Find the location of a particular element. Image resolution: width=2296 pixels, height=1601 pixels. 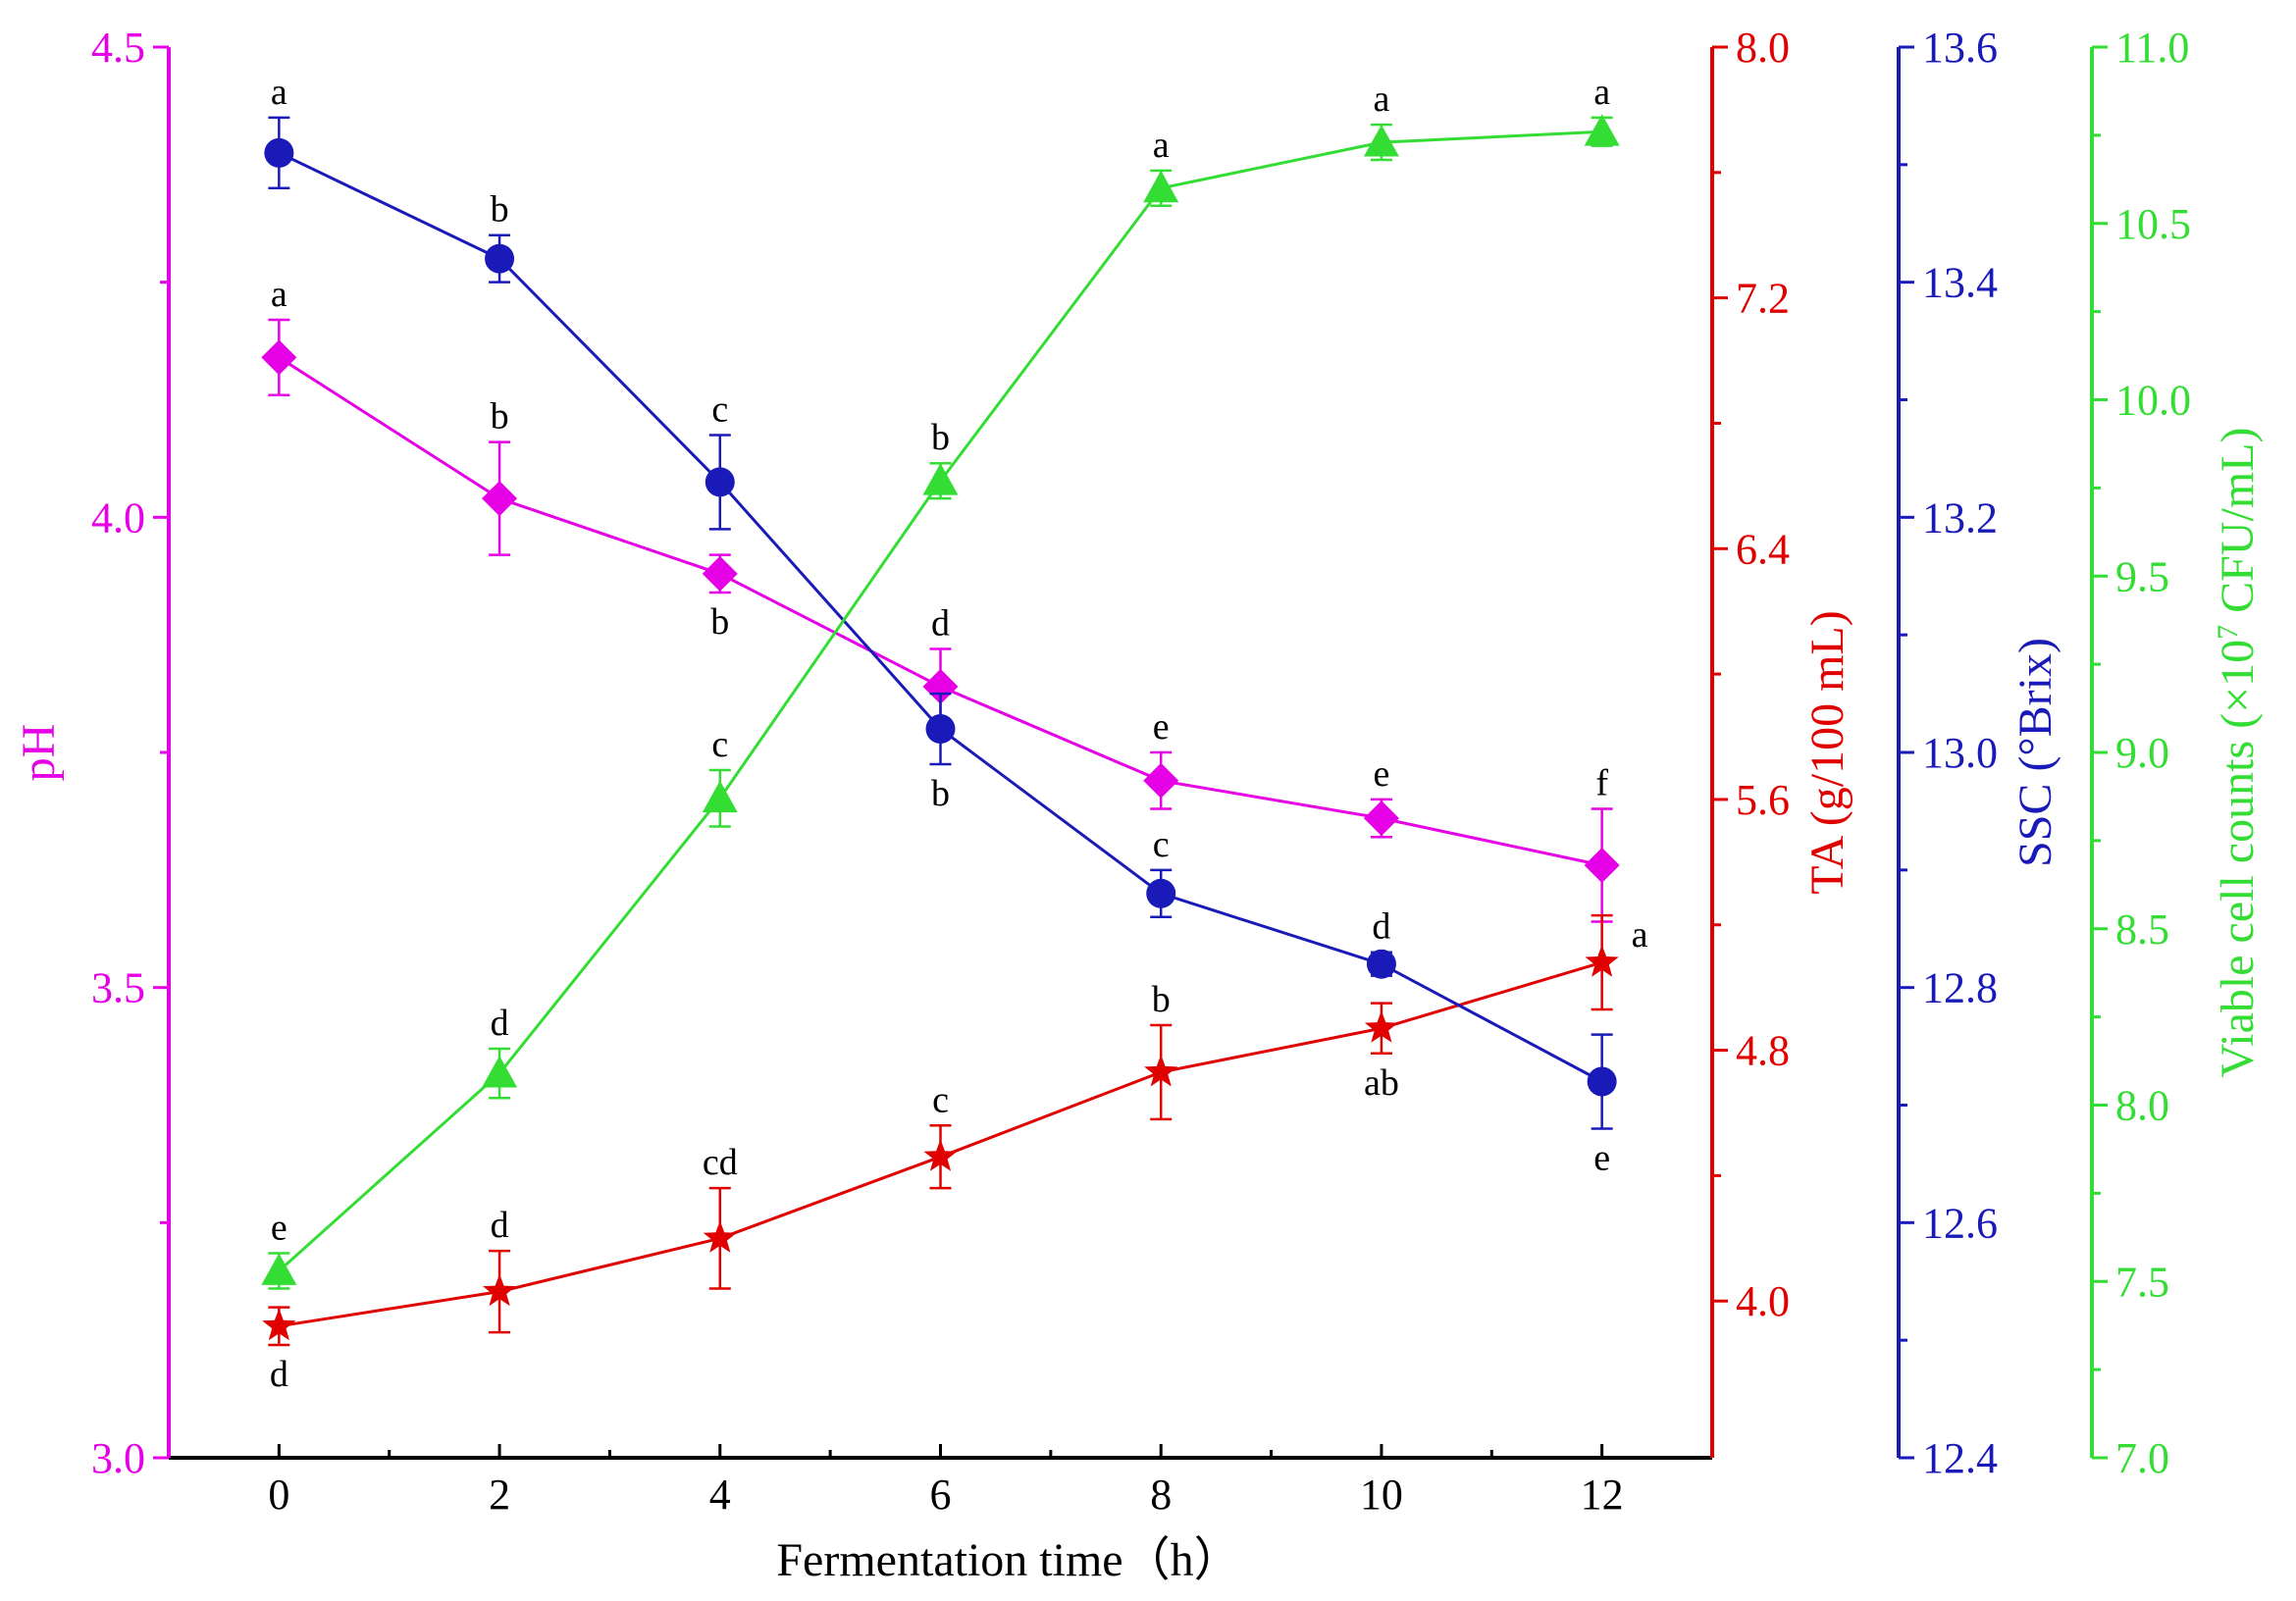

ssc-tick-label-6: 13.6 is located at coordinates (1960, 48).